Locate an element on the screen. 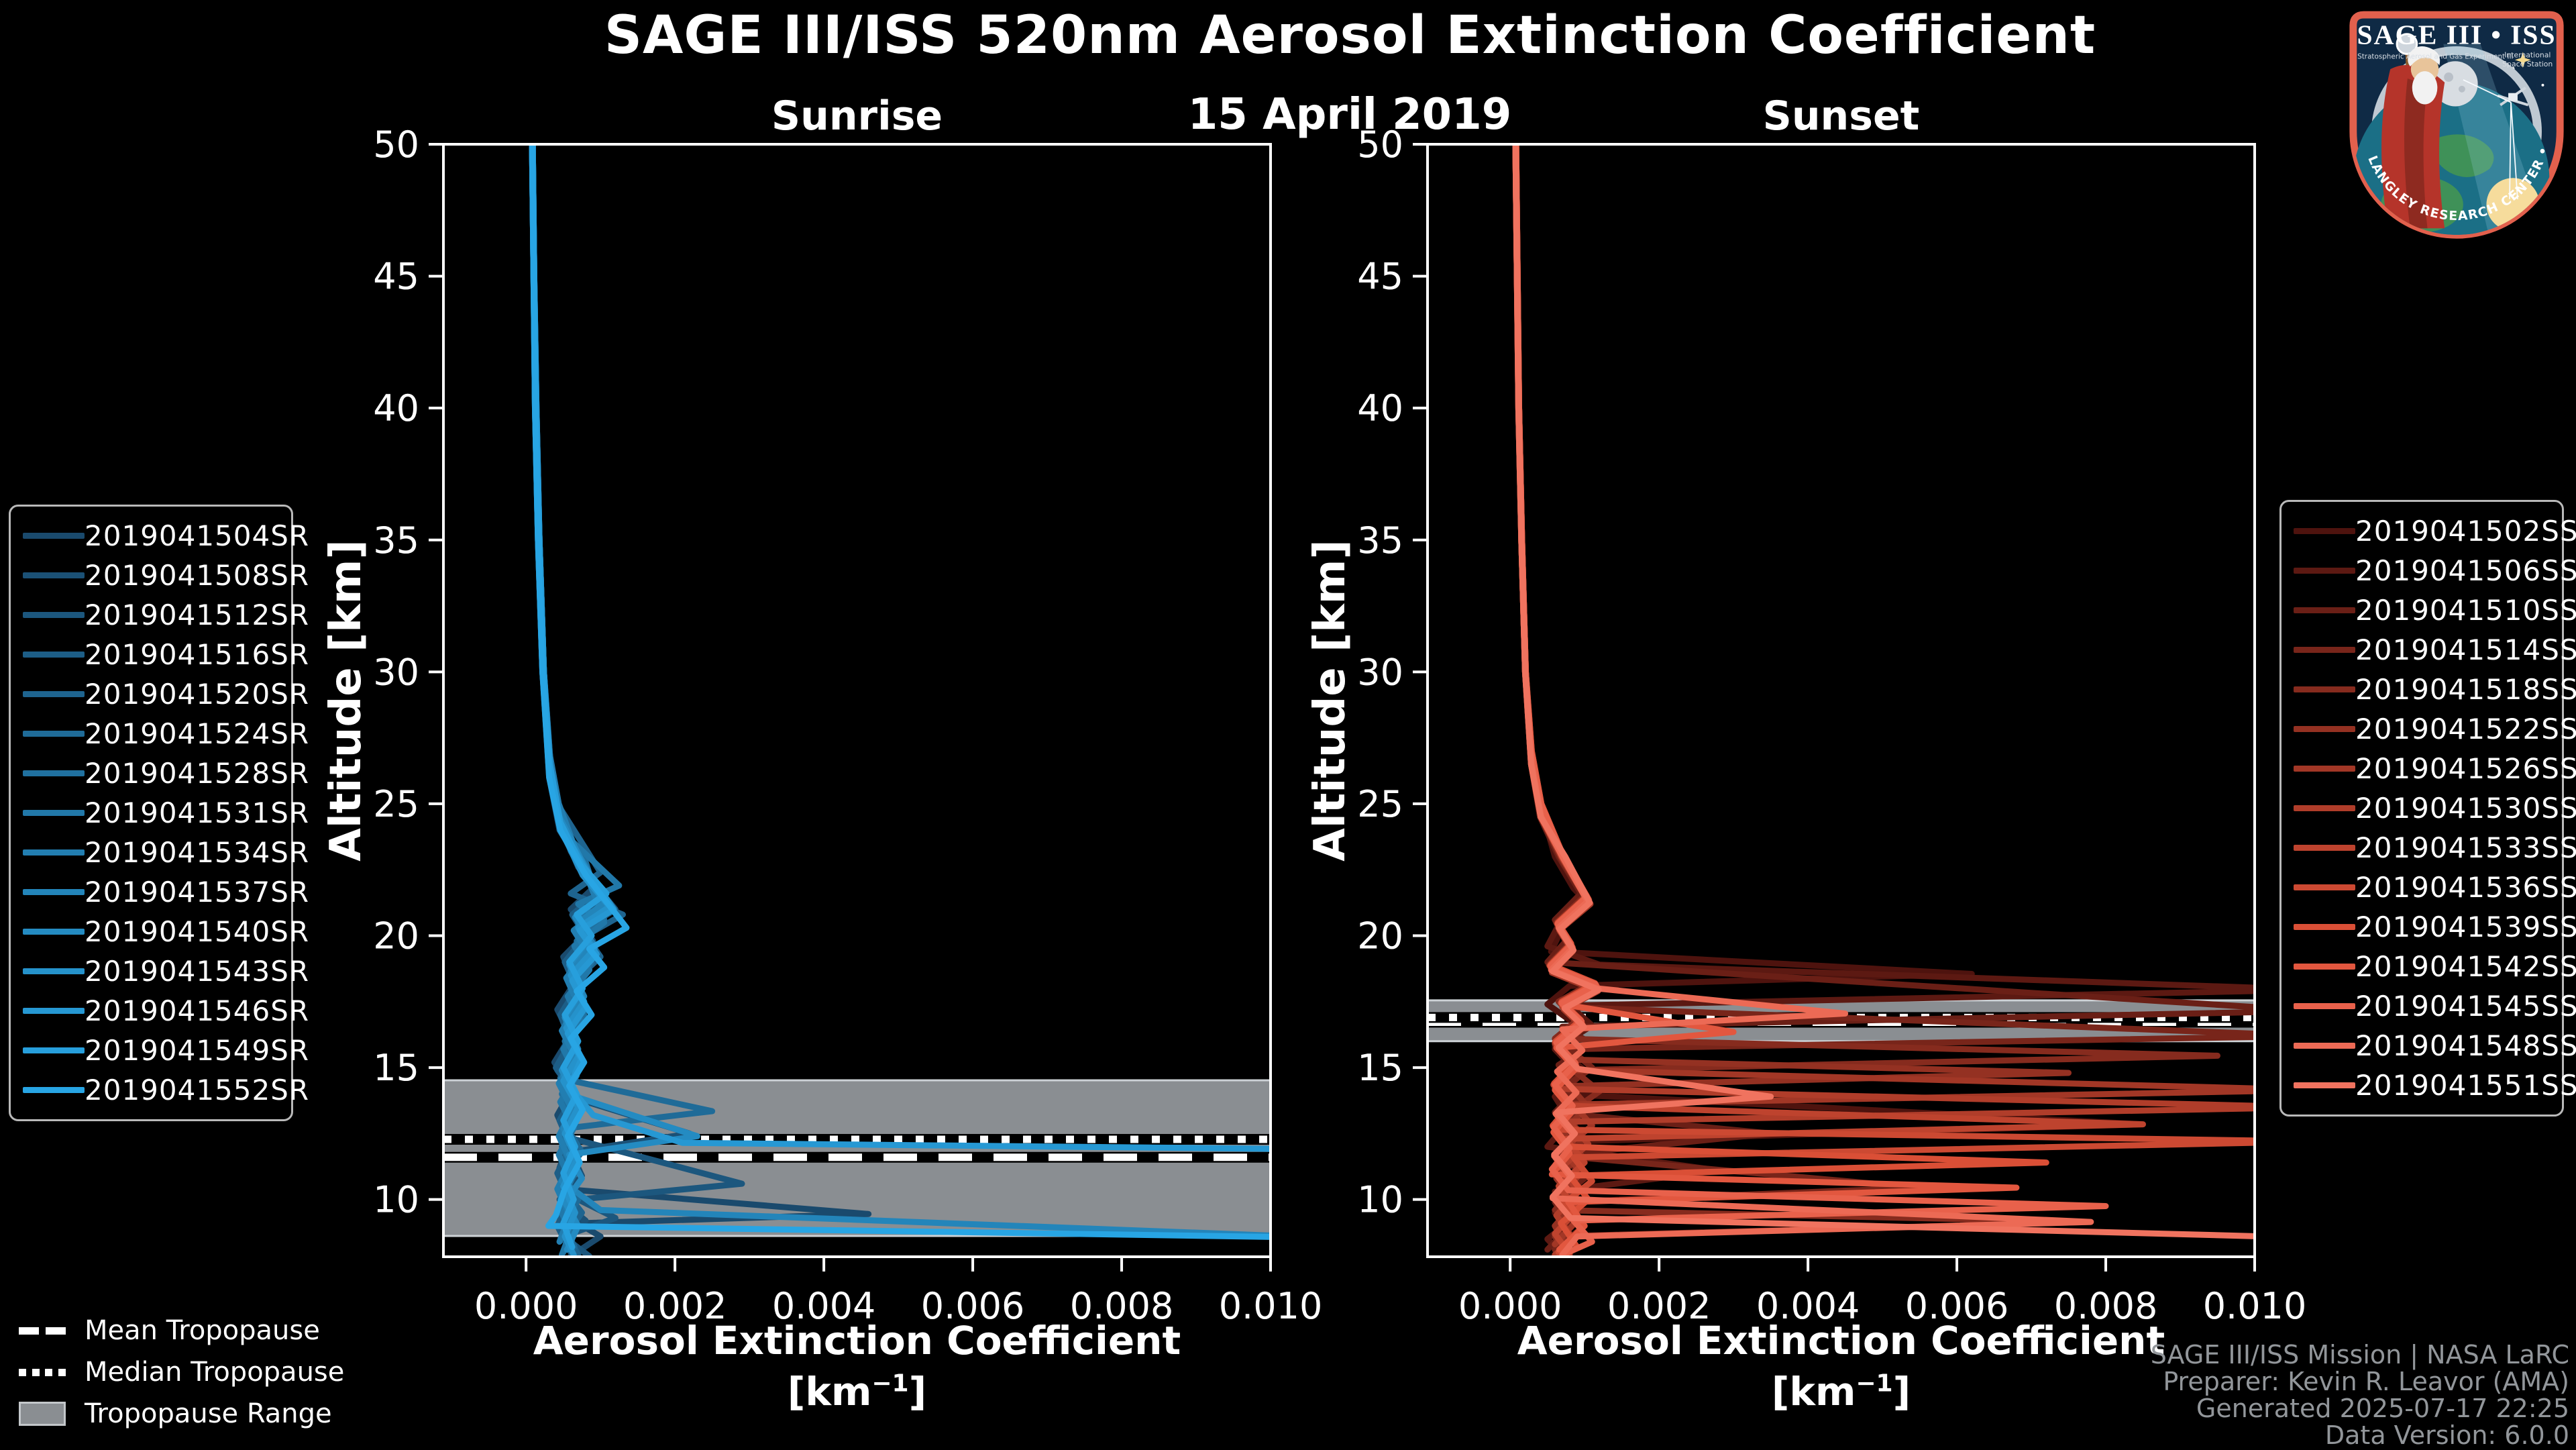 The width and height of the screenshot is (2576, 1450). legend-item: 2019041534SR is located at coordinates (160, 852).